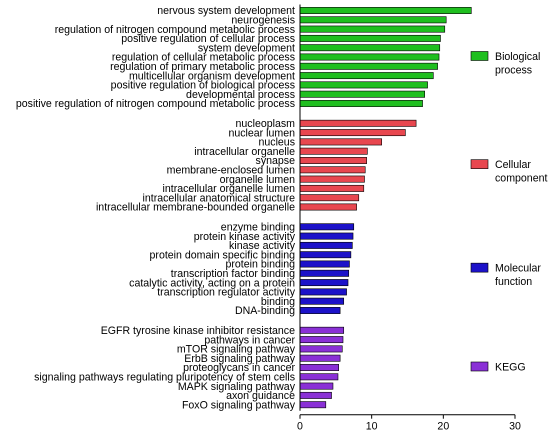  Describe the element at coordinates (261, 133) in the screenshot. I see `category-label: nuclear lumen` at that location.